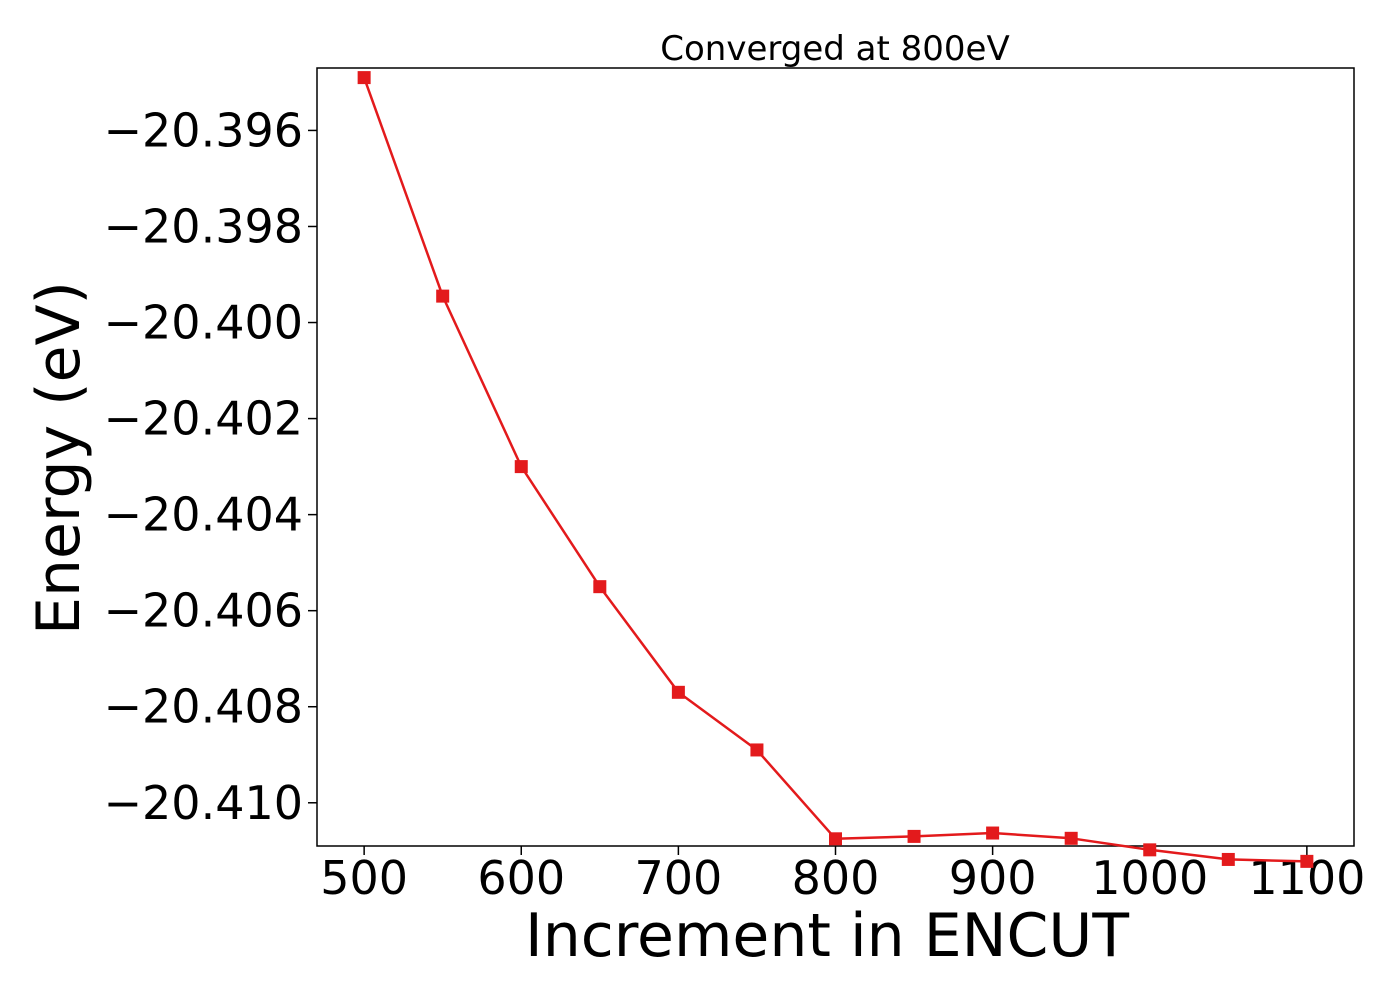  I want to click on y-tick-label: −20.400, so click(204, 323).